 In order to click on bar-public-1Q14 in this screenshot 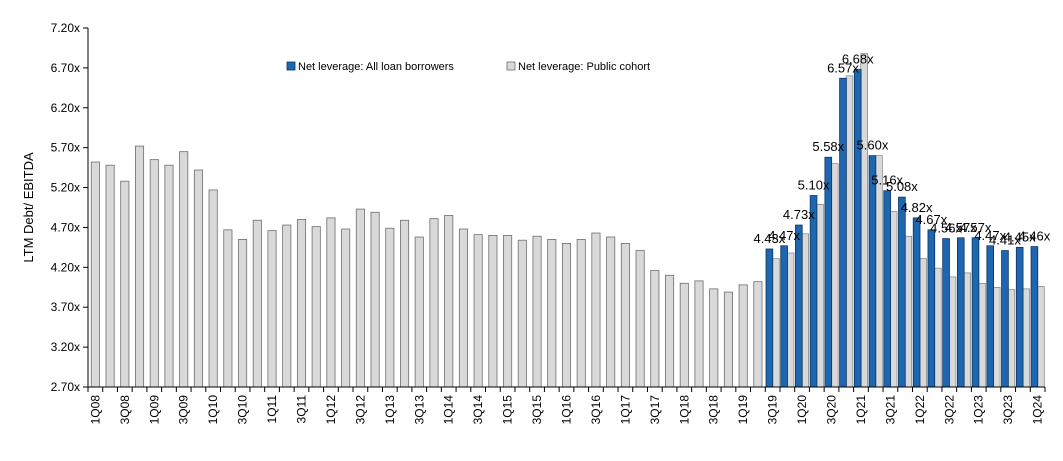, I will do `click(449, 301)`.